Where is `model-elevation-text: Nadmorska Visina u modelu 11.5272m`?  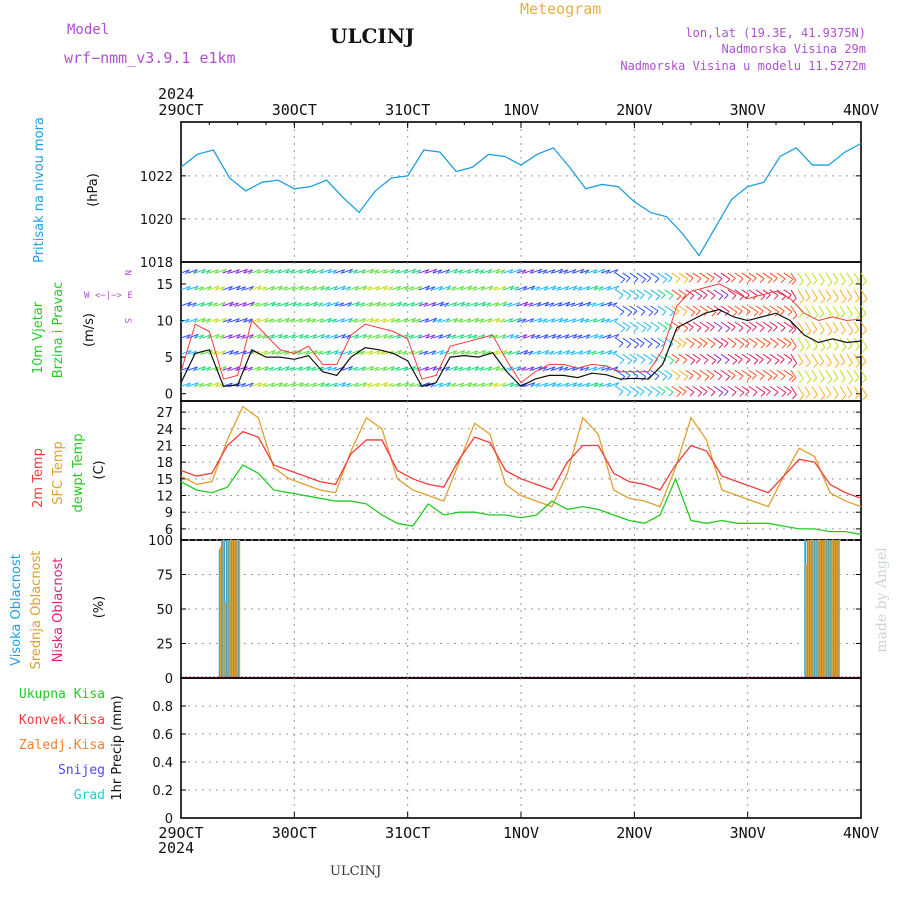 model-elevation-text: Nadmorska Visina u modelu 11.5272m is located at coordinates (743, 66).